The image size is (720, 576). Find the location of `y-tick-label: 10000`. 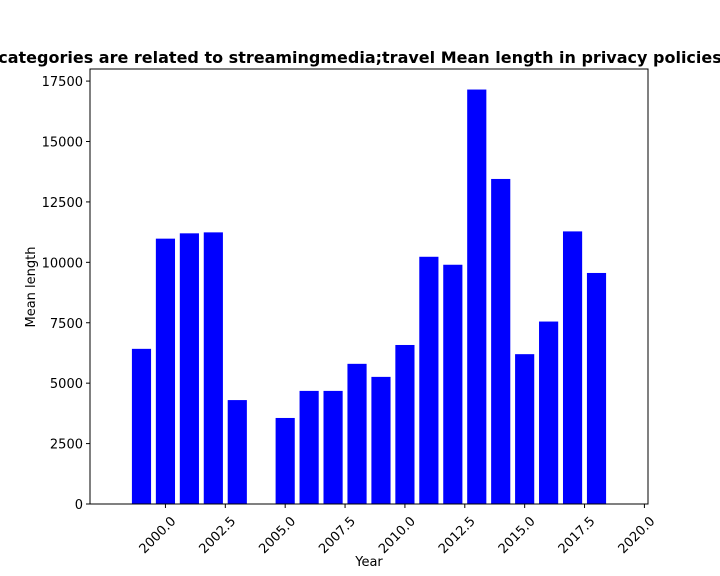

y-tick-label: 10000 is located at coordinates (62, 263).